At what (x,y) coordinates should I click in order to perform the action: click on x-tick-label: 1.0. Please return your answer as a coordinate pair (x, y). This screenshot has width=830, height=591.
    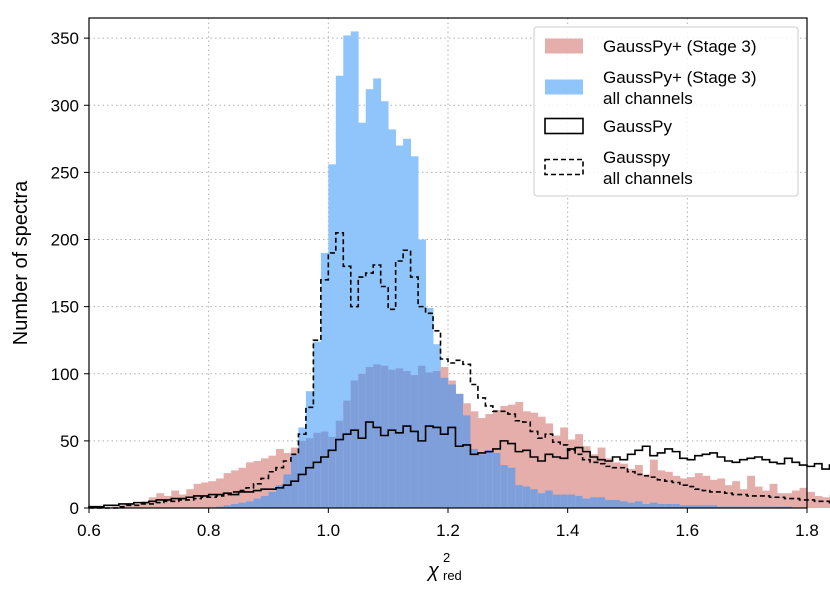
    Looking at the image, I should click on (329, 530).